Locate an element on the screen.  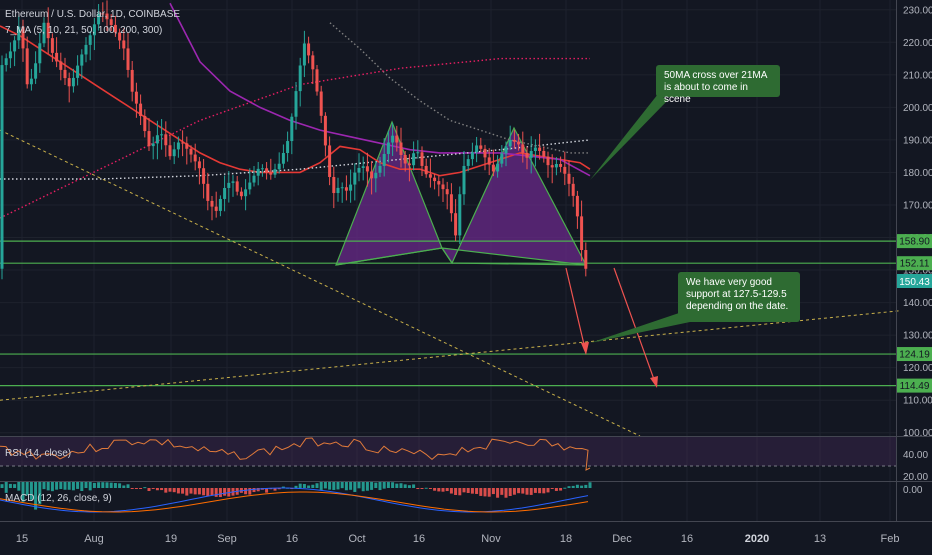
level-tag is located at coordinates (914, 263).